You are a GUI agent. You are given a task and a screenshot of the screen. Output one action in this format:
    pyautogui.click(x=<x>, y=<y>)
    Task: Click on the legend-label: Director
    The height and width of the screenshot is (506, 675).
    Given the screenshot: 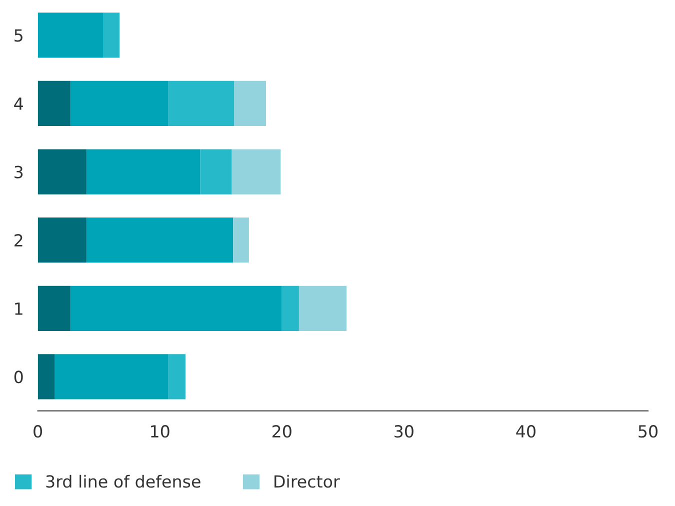 What is the action you would take?
    pyautogui.click(x=307, y=481)
    